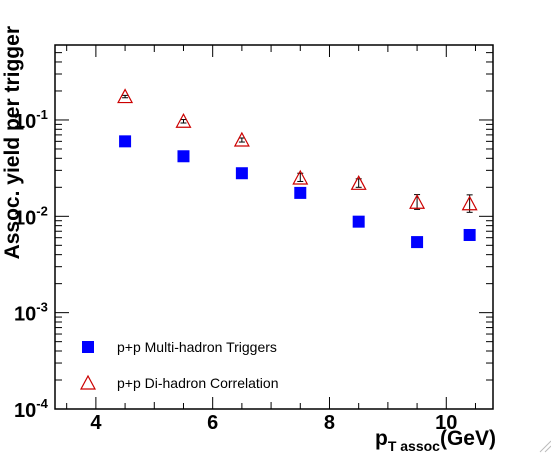 The height and width of the screenshot is (454, 551). Describe the element at coordinates (31, 216) in the screenshot. I see `y-tick-label: 10⁻²` at that location.